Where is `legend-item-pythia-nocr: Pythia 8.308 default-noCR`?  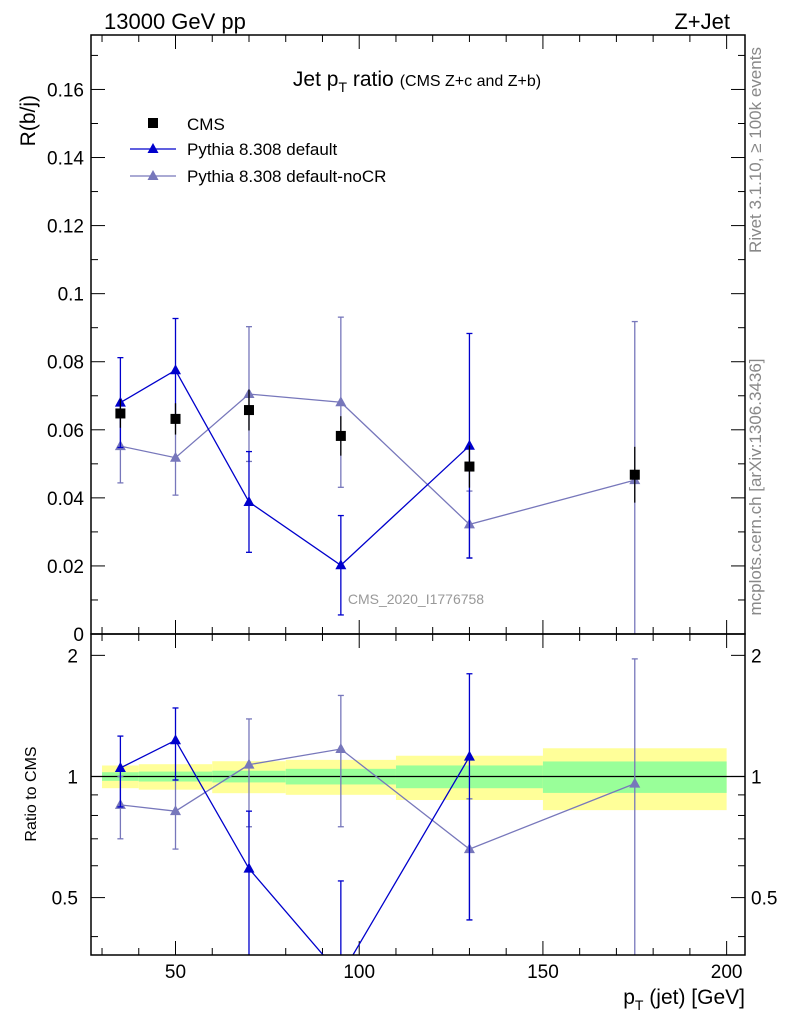 legend-item-pythia-nocr: Pythia 8.308 default-noCR is located at coordinates (258, 176).